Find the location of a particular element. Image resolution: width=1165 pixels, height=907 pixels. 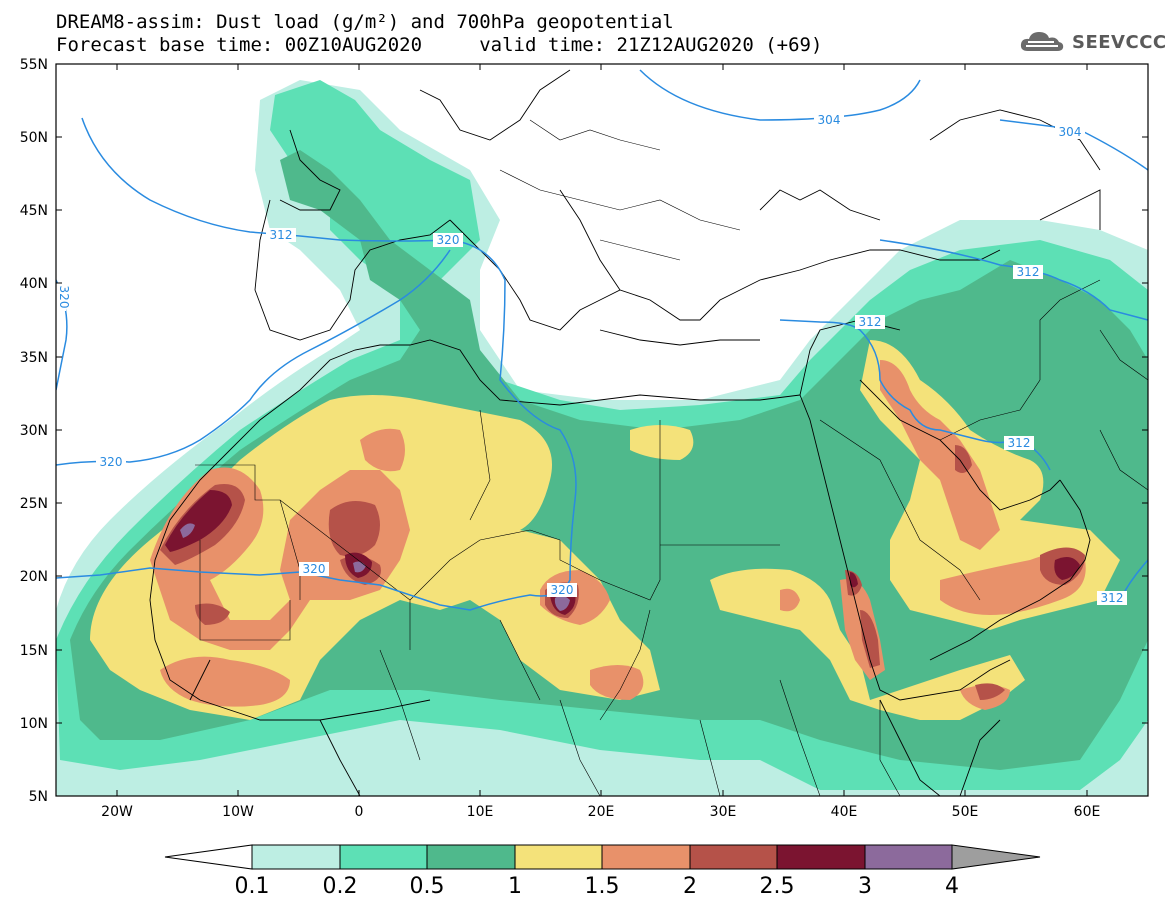

lat-label: 40N is located at coordinates (34, 284).